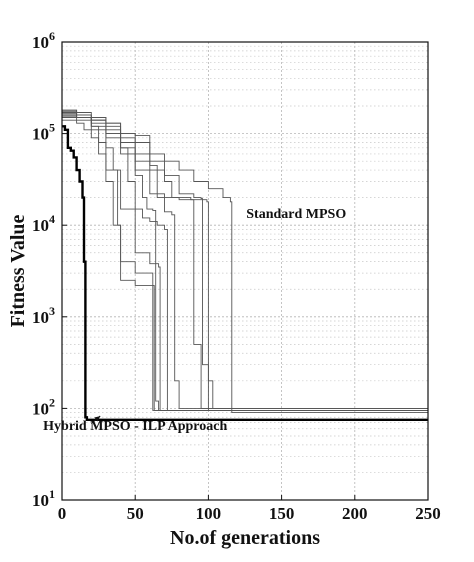  I want to click on y-tick-label: 10¹, so click(43, 498).